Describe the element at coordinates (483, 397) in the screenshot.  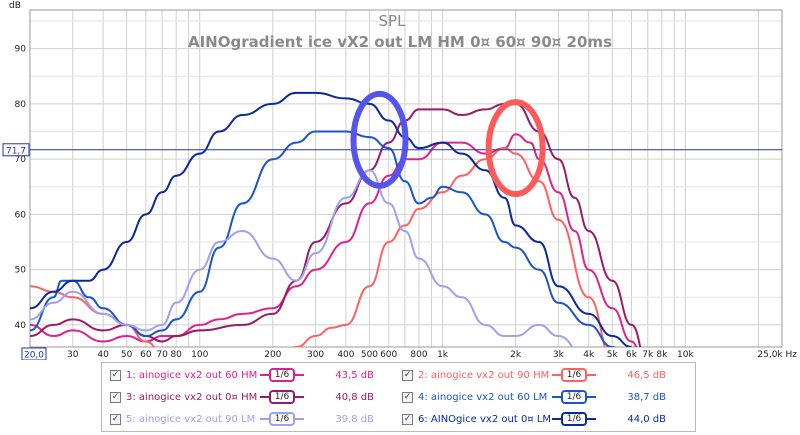
I see `legend-label: 4: ainogice vx2 out 60 LM` at that location.